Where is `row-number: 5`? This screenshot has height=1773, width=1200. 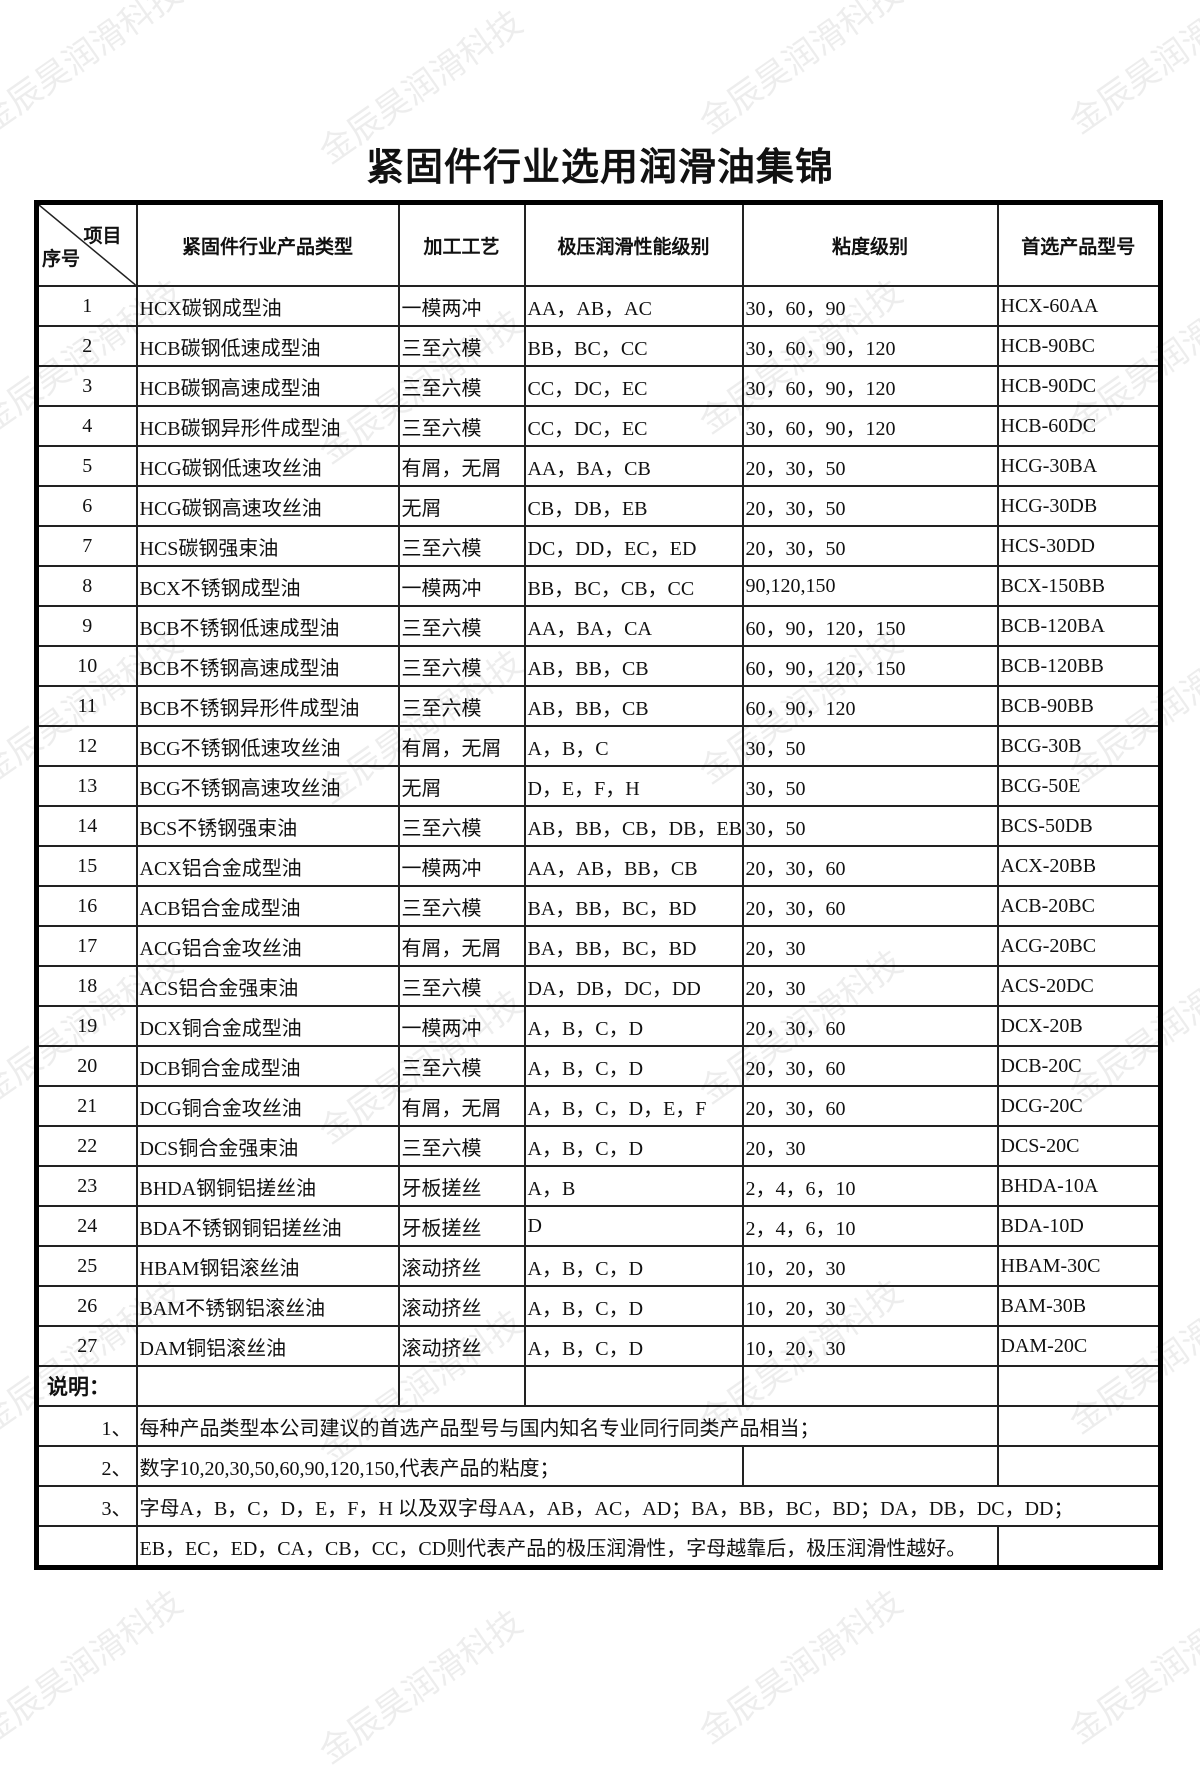
row-number: 5 is located at coordinates (86, 466).